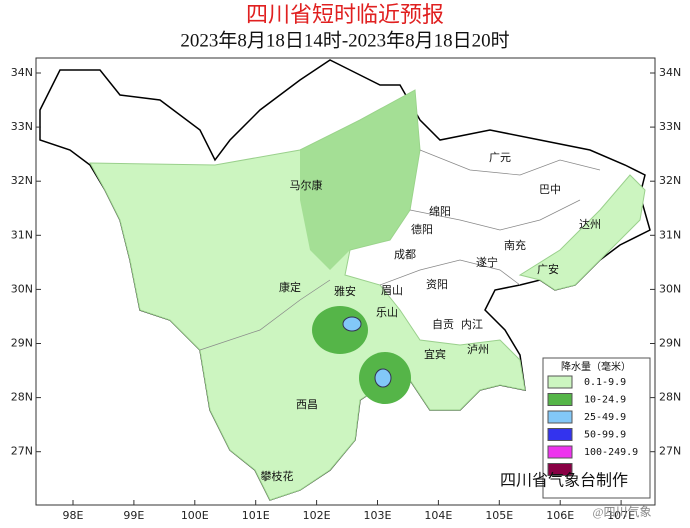 The height and width of the screenshot is (528, 690). I want to click on subtitle: 2023年8月18日14时-2023年8月18日20时, so click(344, 40).